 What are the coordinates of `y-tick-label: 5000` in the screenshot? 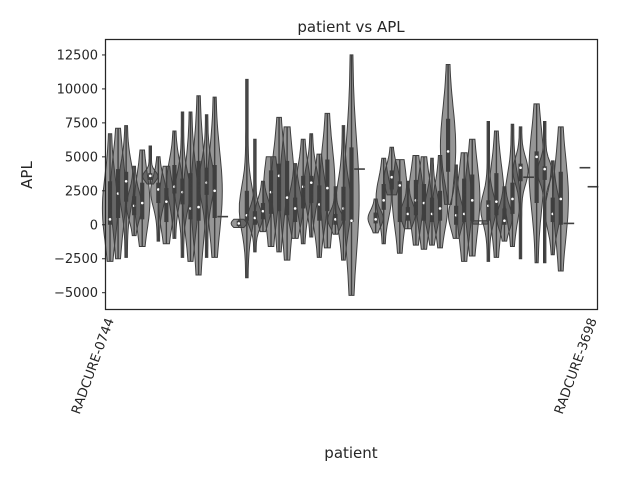 It's located at (81, 157).